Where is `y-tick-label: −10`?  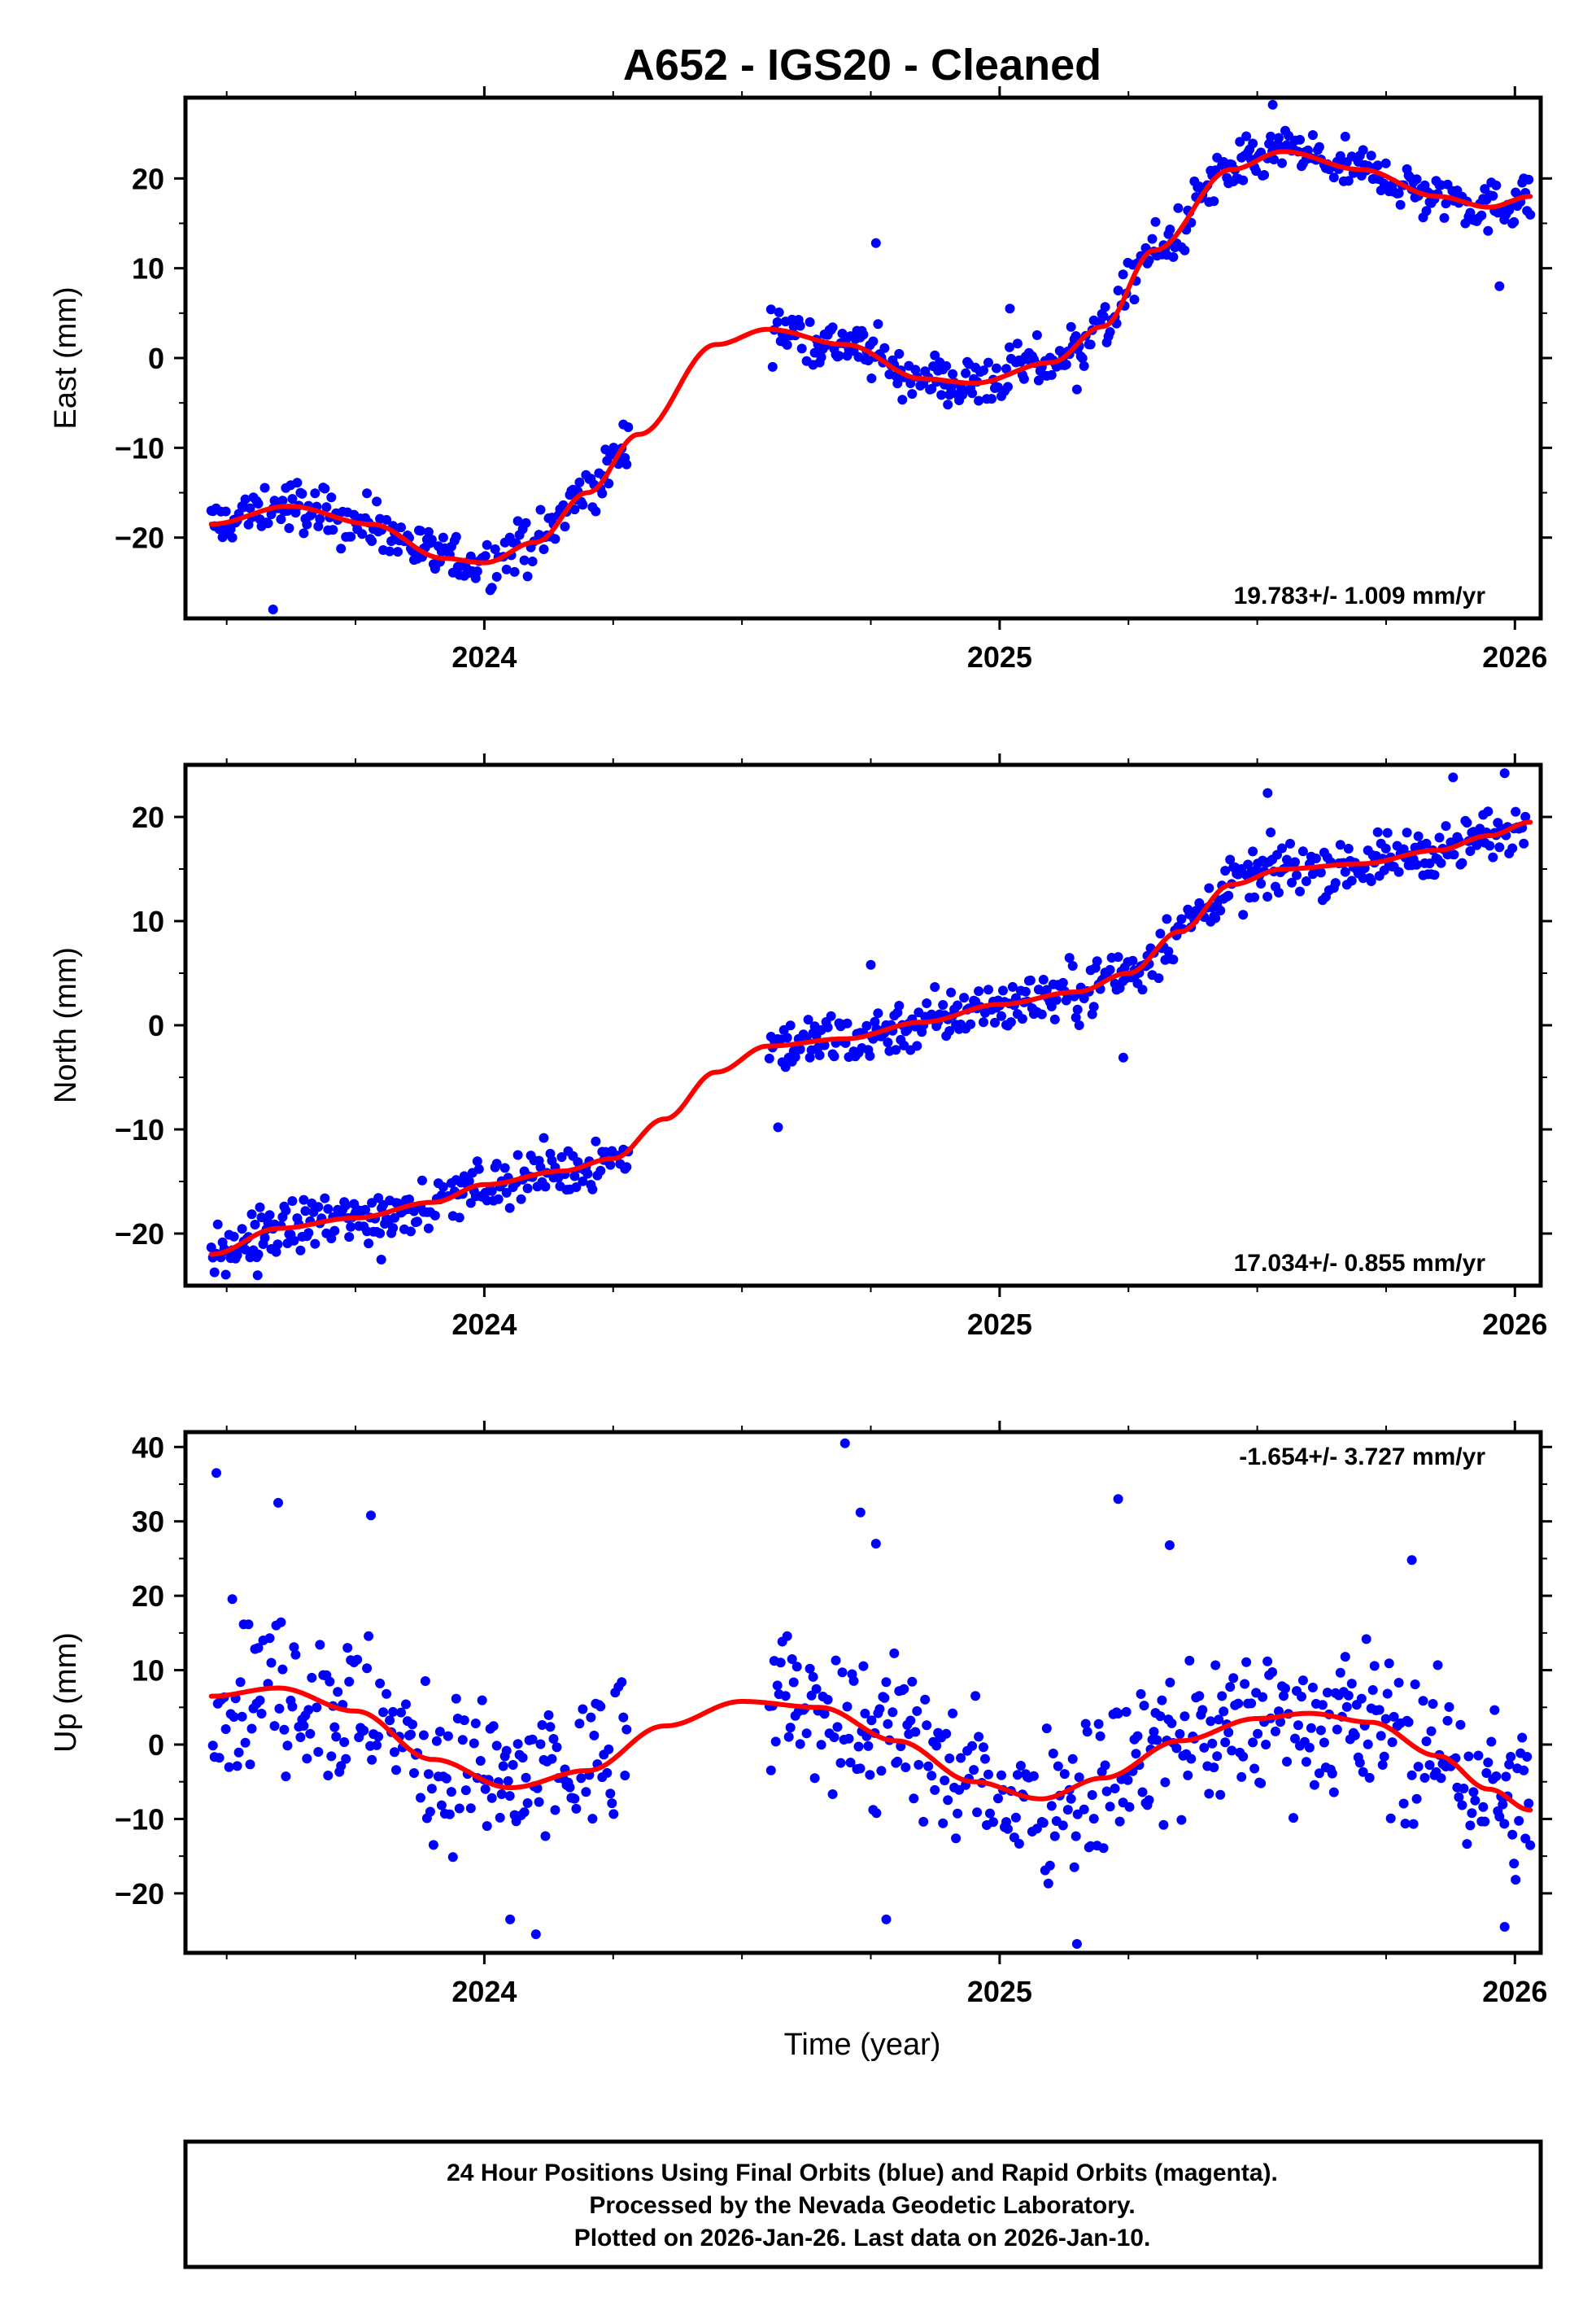
y-tick-label: −10 is located at coordinates (139, 1129).